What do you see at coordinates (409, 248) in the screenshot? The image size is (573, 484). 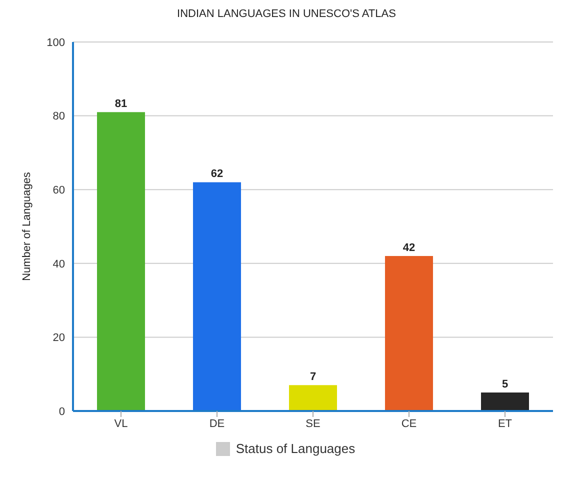 I see `data-label: 42` at bounding box center [409, 248].